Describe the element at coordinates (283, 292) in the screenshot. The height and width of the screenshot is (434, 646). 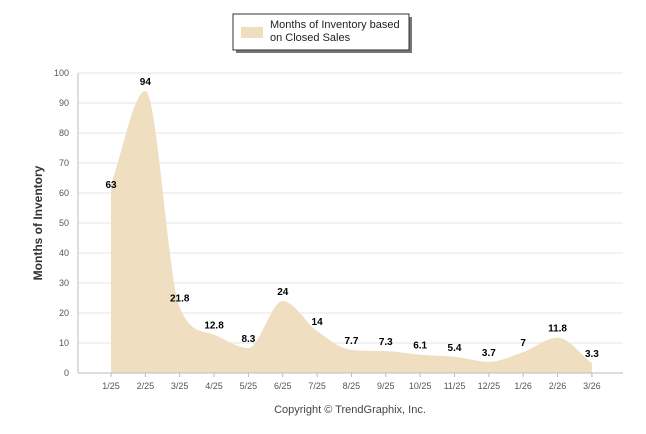
I see `data-label: 24` at that location.